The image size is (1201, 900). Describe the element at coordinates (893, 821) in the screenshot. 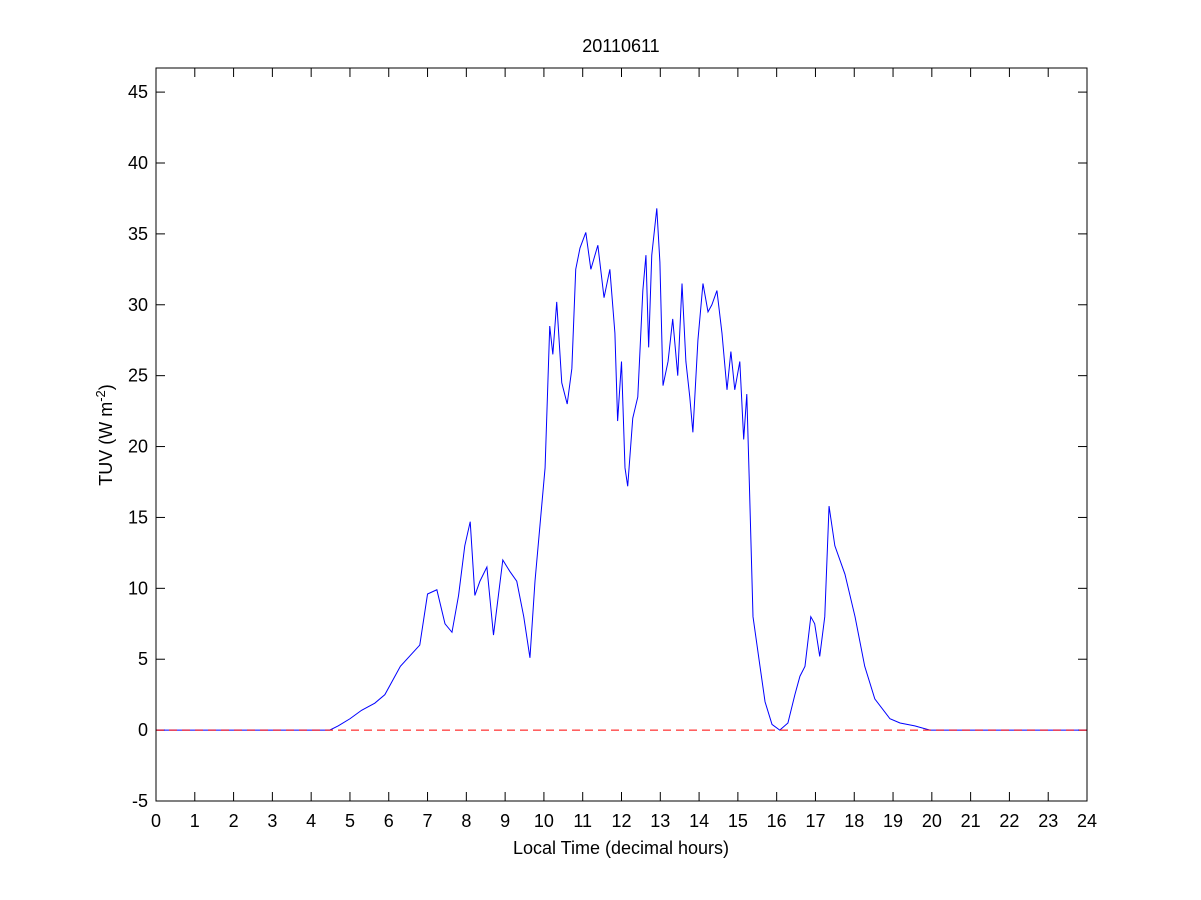

I see `x-tick-label: 19` at that location.